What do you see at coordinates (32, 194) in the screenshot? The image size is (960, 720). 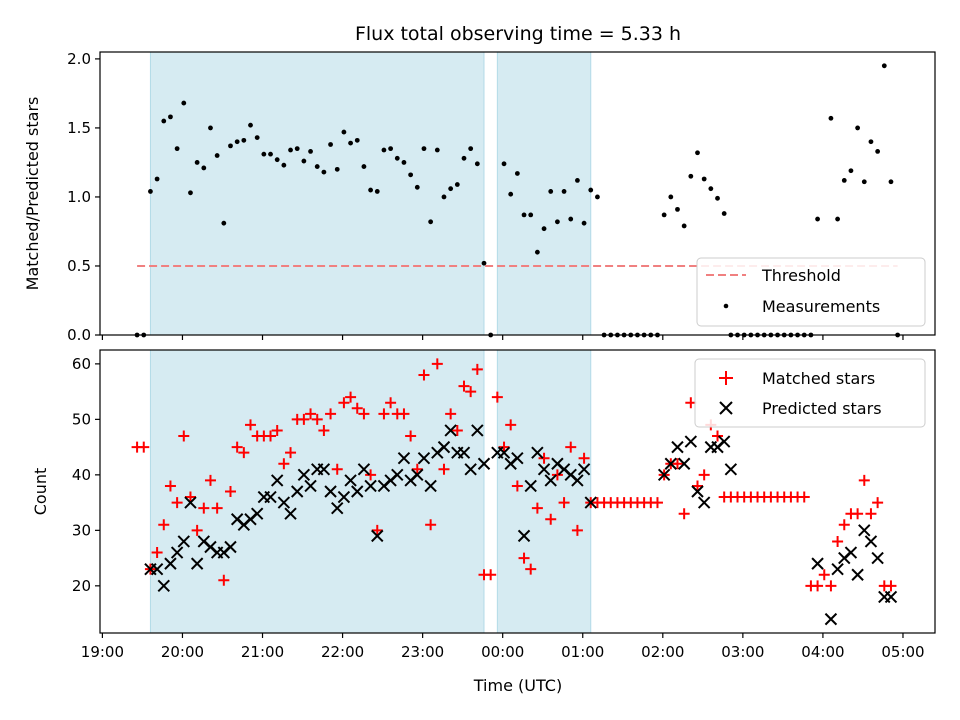 I see `ratio-panel-y-label: Matched/Predicted stars` at bounding box center [32, 194].